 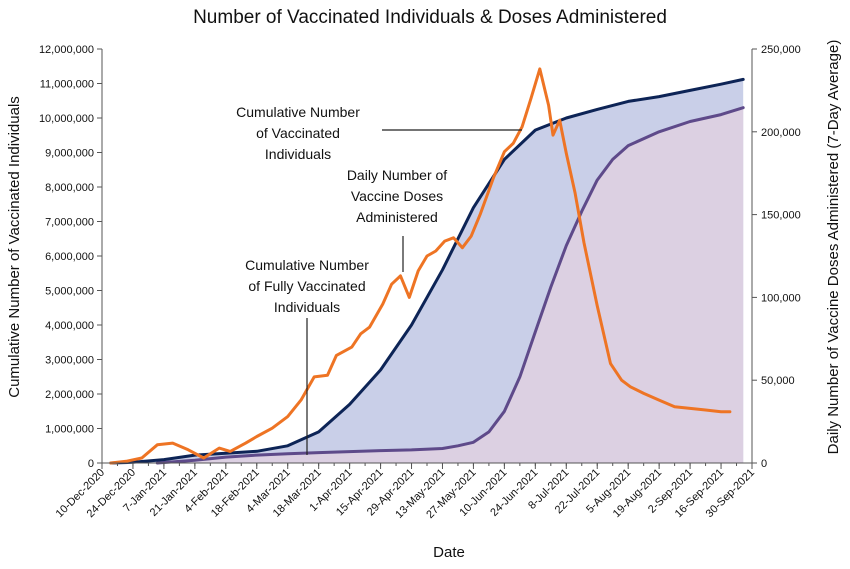 I want to click on annotation-label-line: Daily Number of, so click(x=397, y=175).